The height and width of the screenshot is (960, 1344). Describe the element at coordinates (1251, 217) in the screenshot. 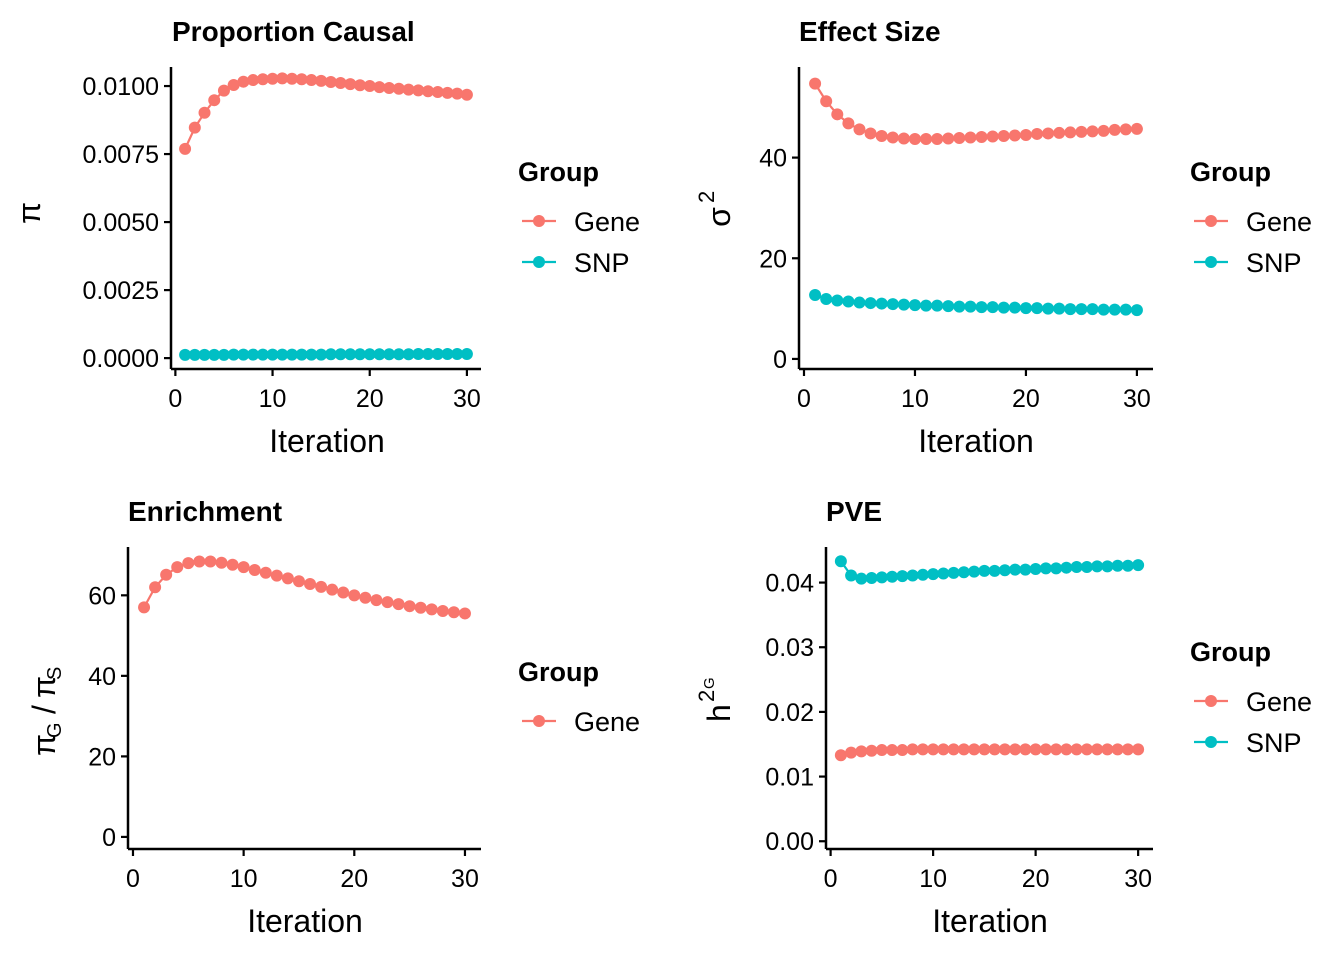

I see `legend: Group Gene SNP` at that location.